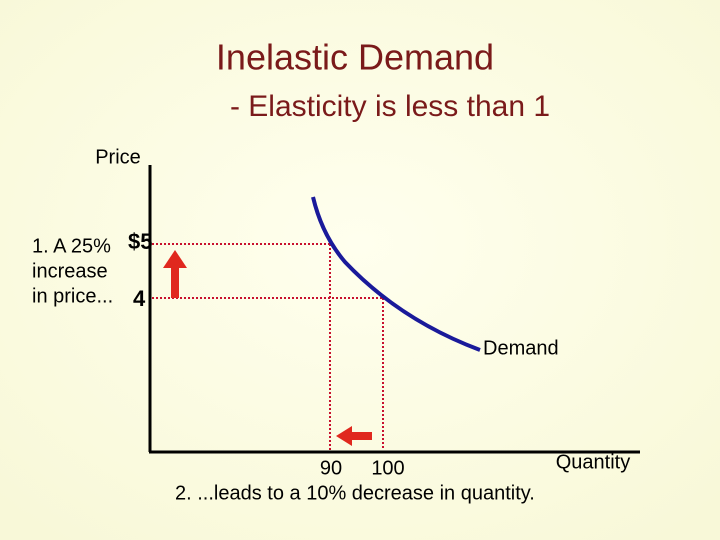 Image resolution: width=720 pixels, height=540 pixels. What do you see at coordinates (396, 274) in the screenshot?
I see `demand-curve` at bounding box center [396, 274].